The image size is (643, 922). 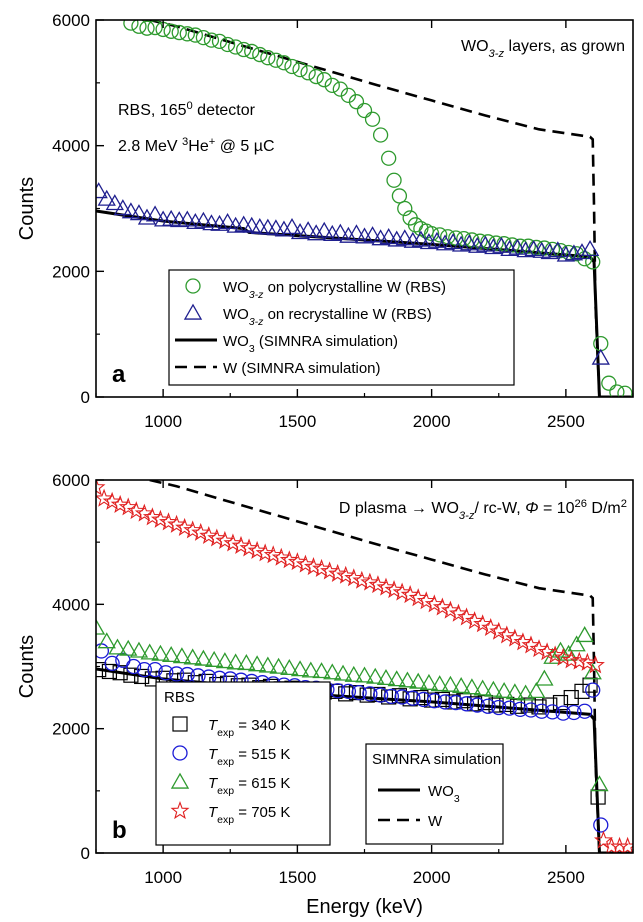 What do you see at coordinates (249, 728) in the screenshot?
I see `panel-b-legend-rbs-label: Texp = 340 K` at bounding box center [249, 728].